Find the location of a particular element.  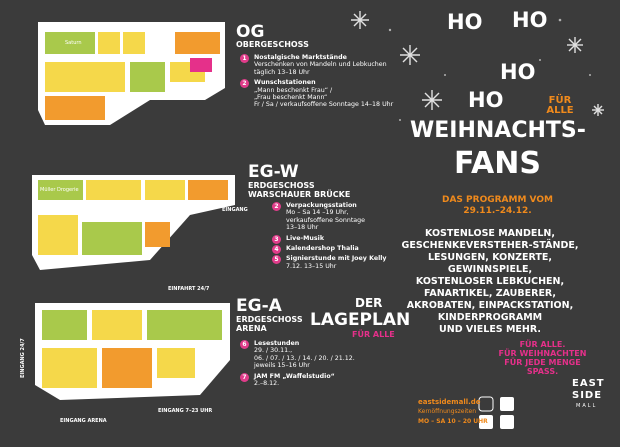

text-line: FÜR WEIHNACHTEN is located at coordinates (542, 353).